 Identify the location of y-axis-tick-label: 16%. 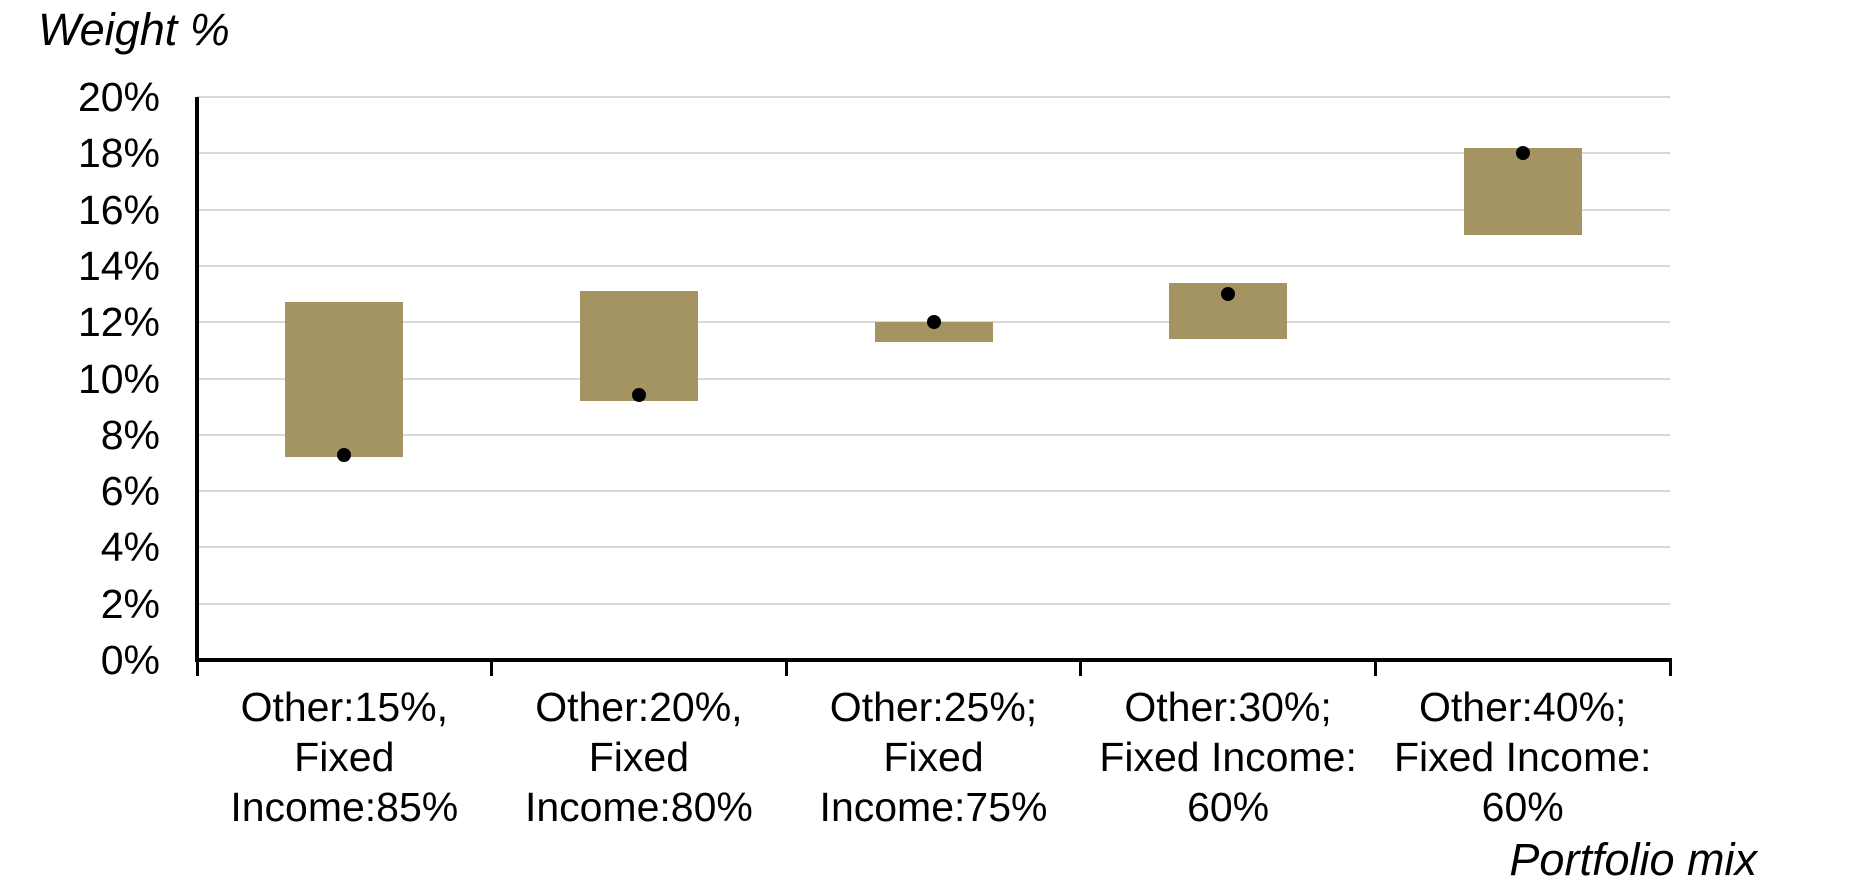
(118, 209).